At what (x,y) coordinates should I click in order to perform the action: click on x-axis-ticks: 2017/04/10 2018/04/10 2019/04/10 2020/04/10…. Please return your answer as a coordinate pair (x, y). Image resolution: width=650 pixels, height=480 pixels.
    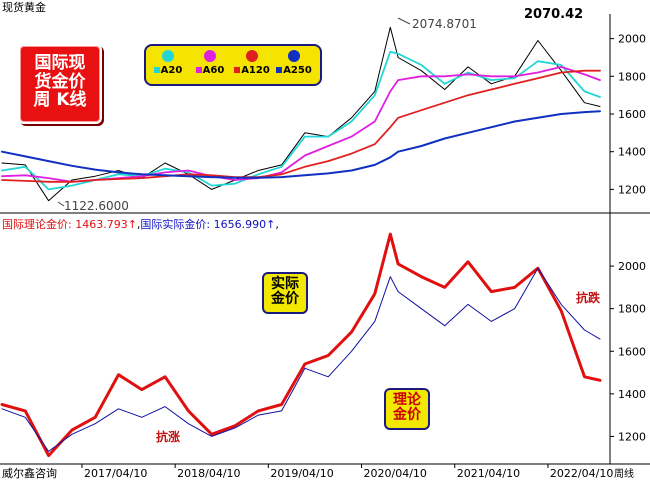
    Looking at the image, I should click on (347, 472).